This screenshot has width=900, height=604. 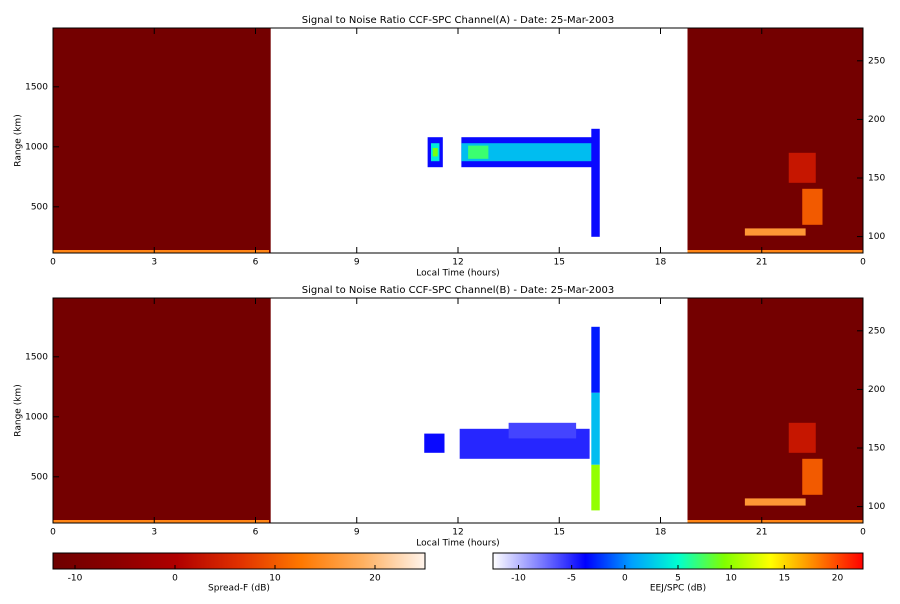 What do you see at coordinates (678, 579) in the screenshot?
I see `colorbar-tick-label: 5` at bounding box center [678, 579].